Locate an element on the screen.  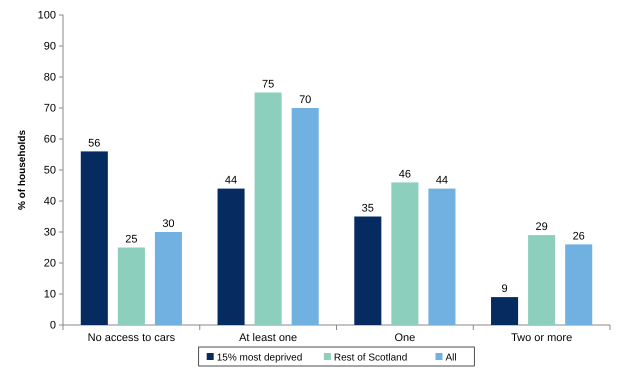
y-tick-label: 10 is located at coordinates (50, 294).